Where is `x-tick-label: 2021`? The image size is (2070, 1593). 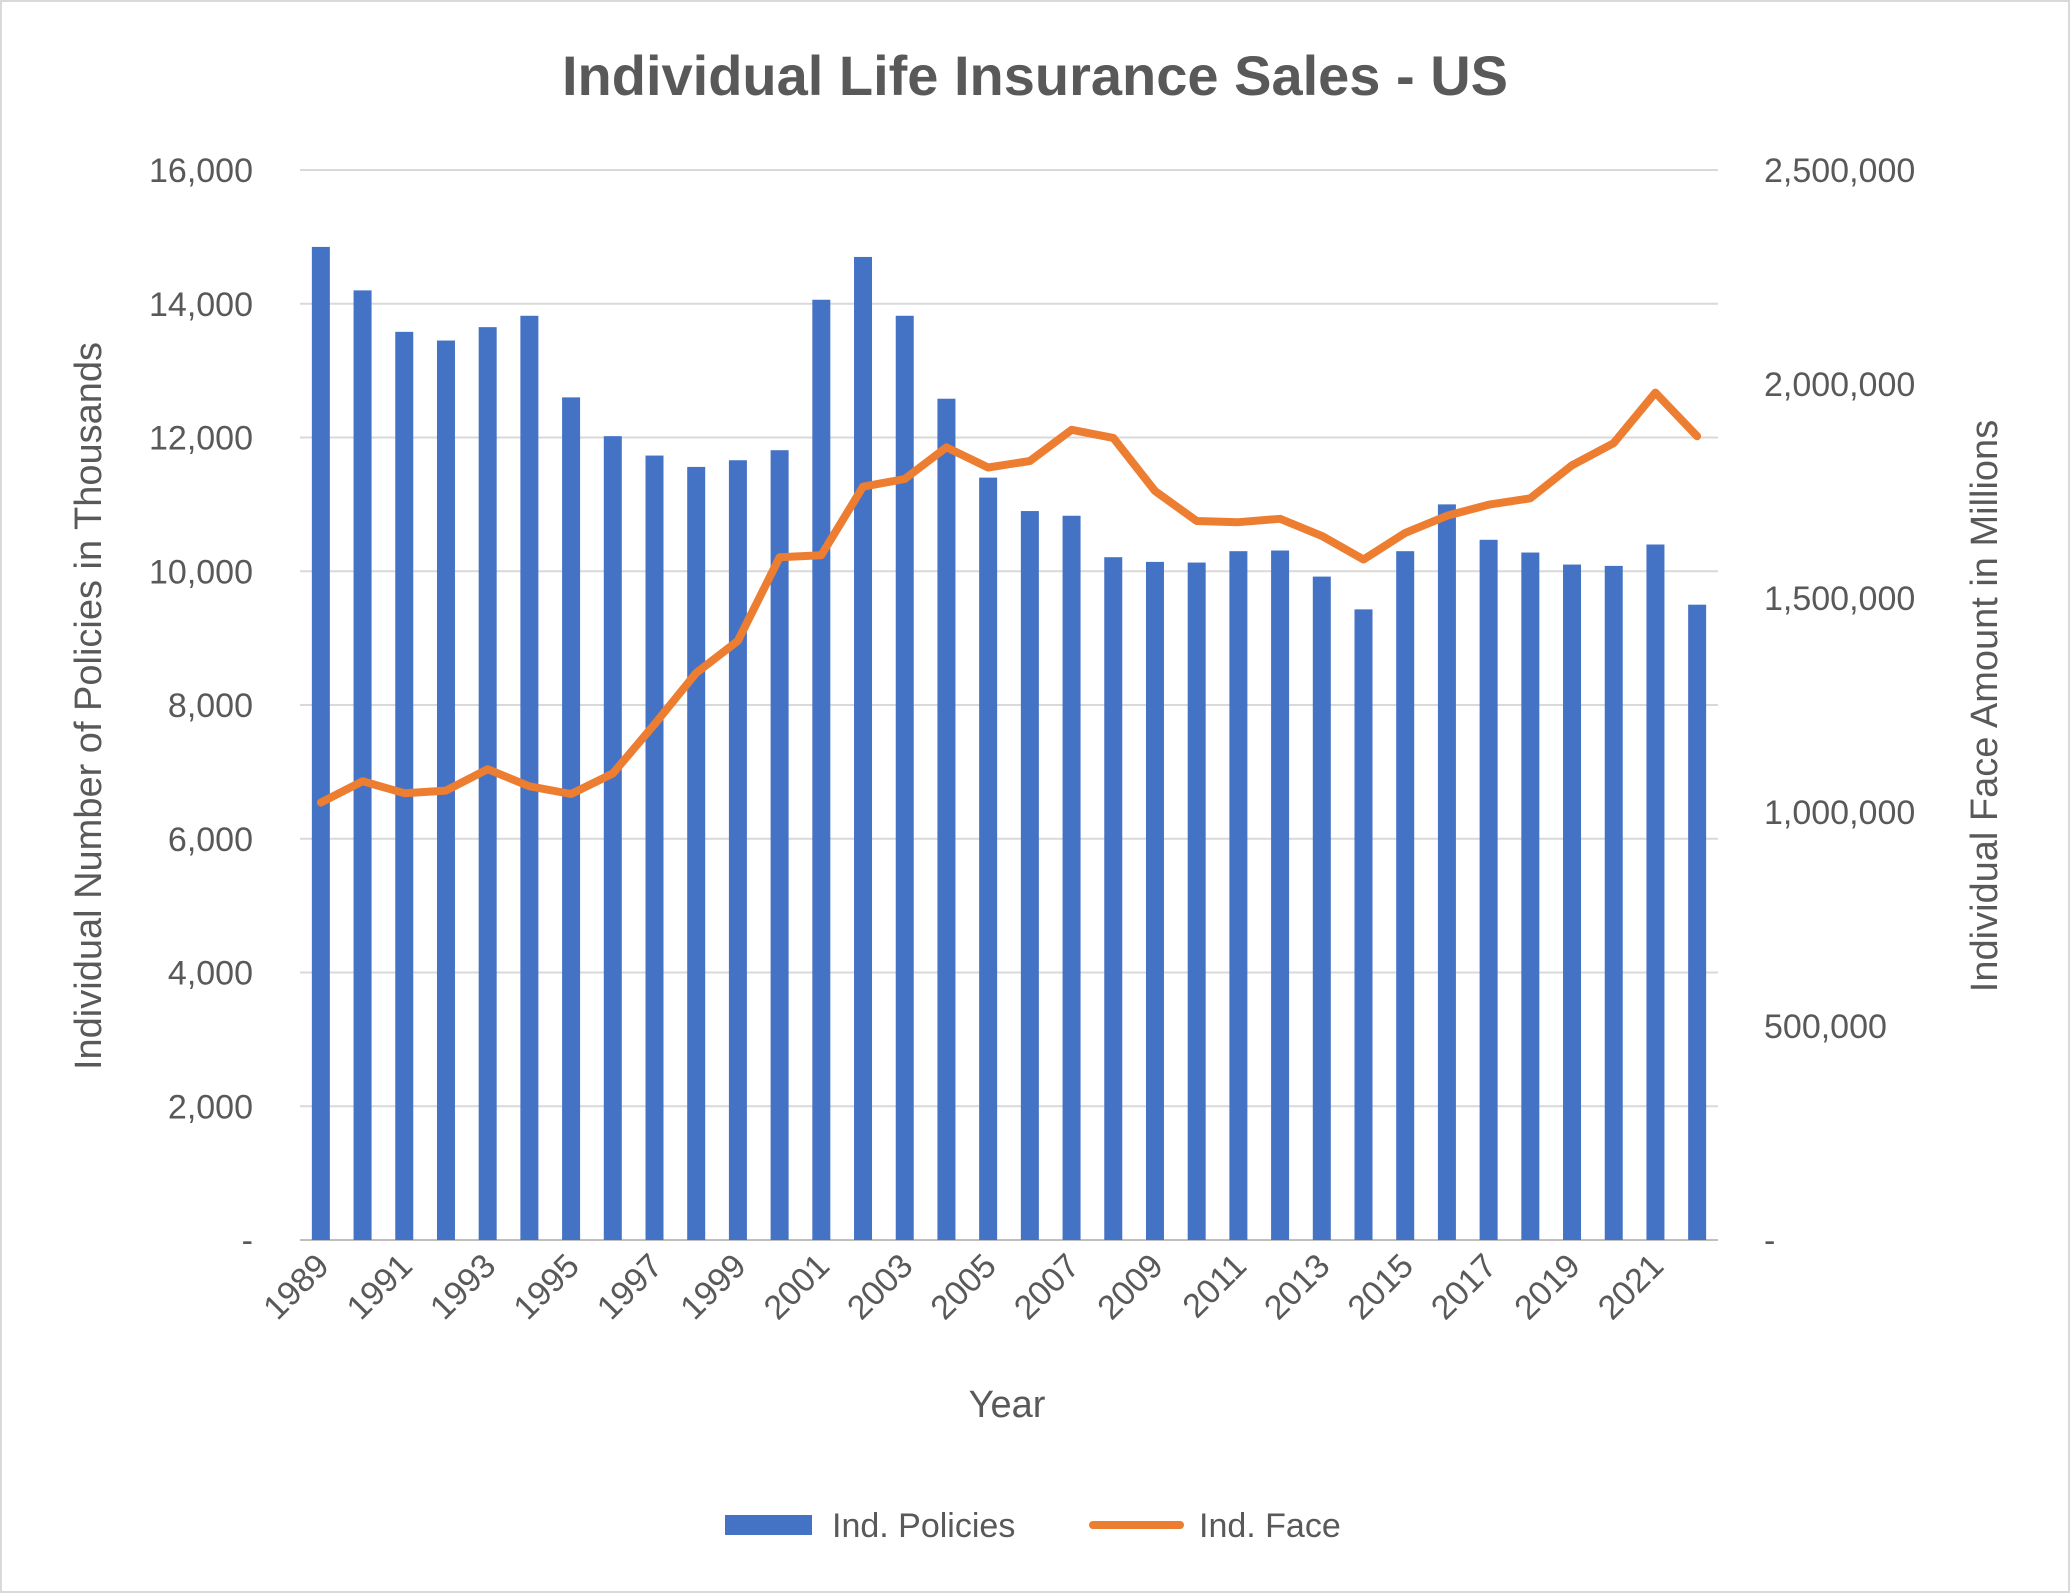 x-tick-label: 2021 is located at coordinates (1631, 1287).